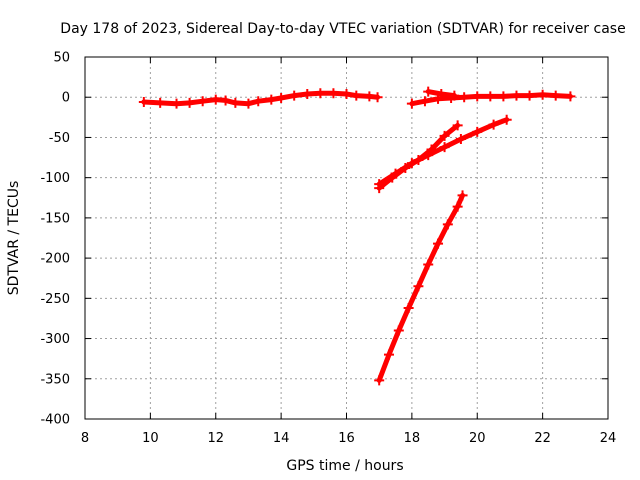 Image resolution: width=640 pixels, height=480 pixels. I want to click on y-tick-label: -200, so click(55, 259).